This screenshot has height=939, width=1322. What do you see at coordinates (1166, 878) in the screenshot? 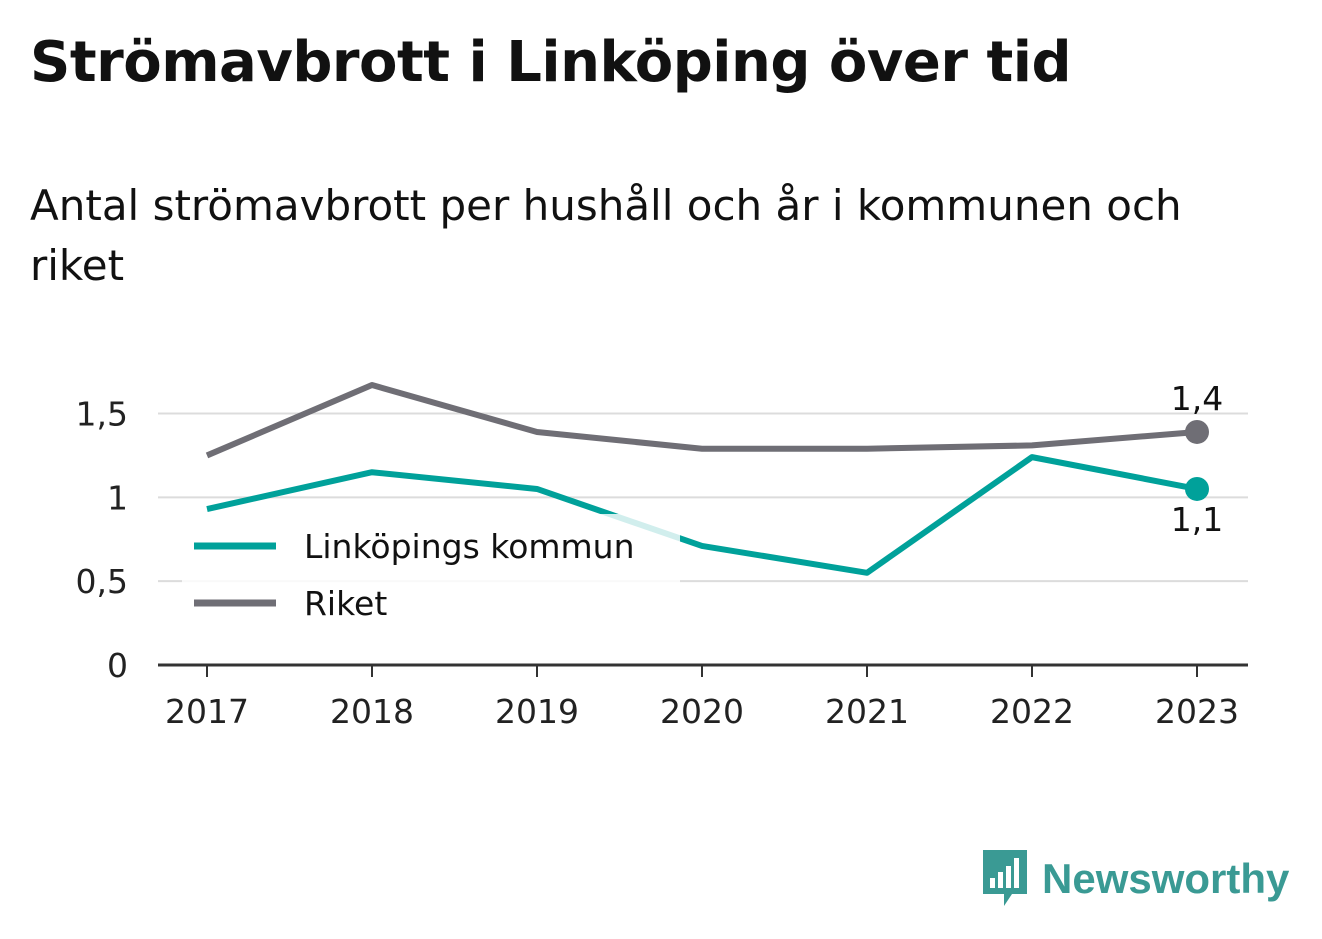
I see `brand-name: Newsworthy` at bounding box center [1166, 878].